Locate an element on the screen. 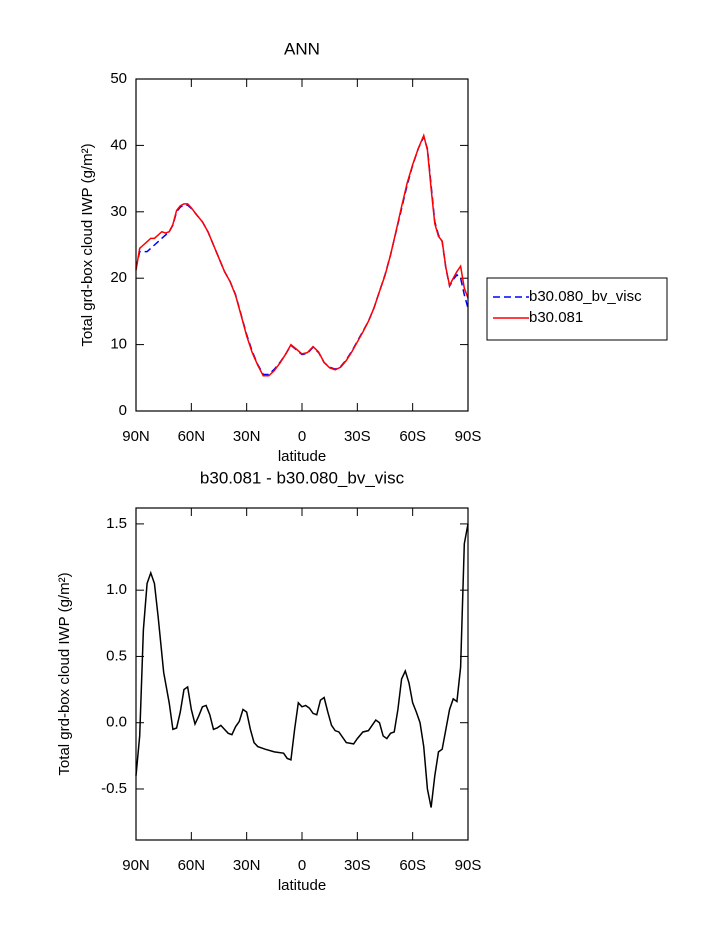 This screenshot has height=935, width=723. legend-box is located at coordinates (577, 309).